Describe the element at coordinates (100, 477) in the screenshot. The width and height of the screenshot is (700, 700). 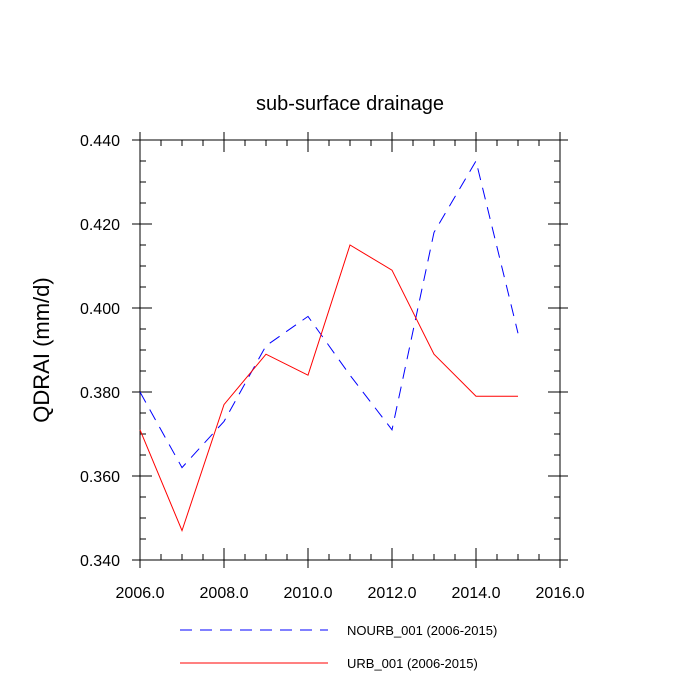
I see `y-tick-label: 0.360` at that location.